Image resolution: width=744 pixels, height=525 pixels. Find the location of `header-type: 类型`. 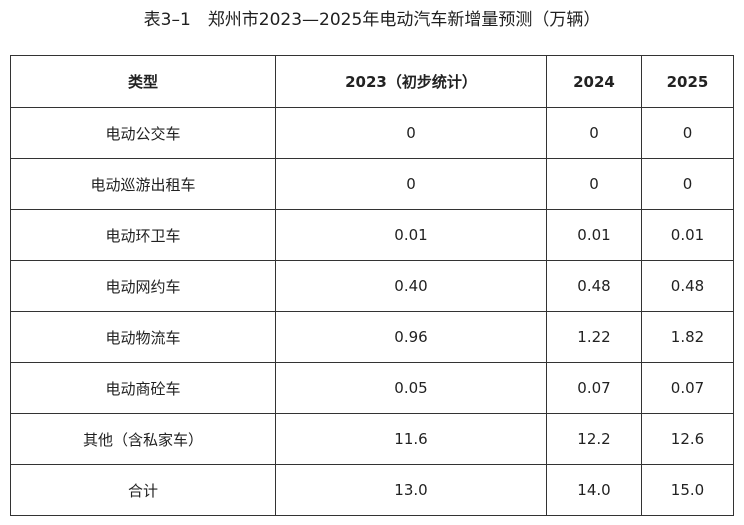

header-type: 类型 is located at coordinates (143, 81).